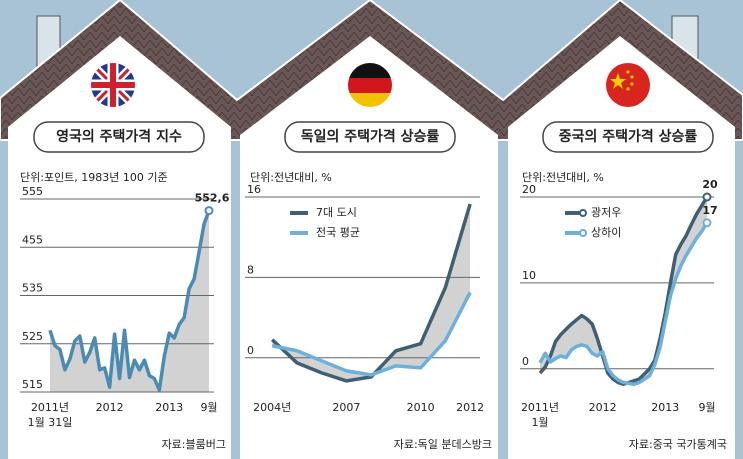 The width and height of the screenshot is (743, 459). What do you see at coordinates (50, 415) in the screenshot?
I see `x-tick-label: 2011년 1월 31일` at bounding box center [50, 415].